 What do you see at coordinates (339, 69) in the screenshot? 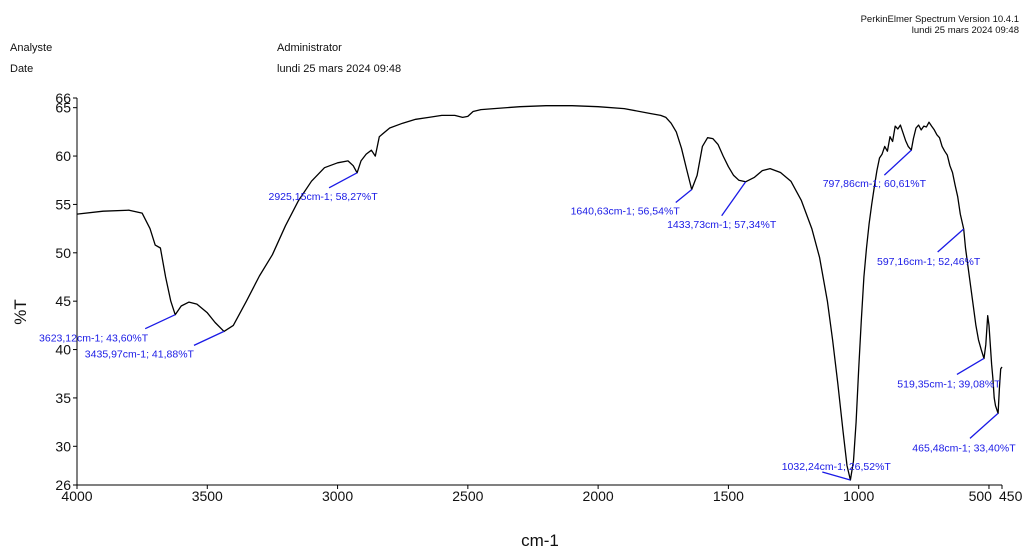
I see `date-value: lundi 25 mars 2024 09:48` at bounding box center [339, 69].